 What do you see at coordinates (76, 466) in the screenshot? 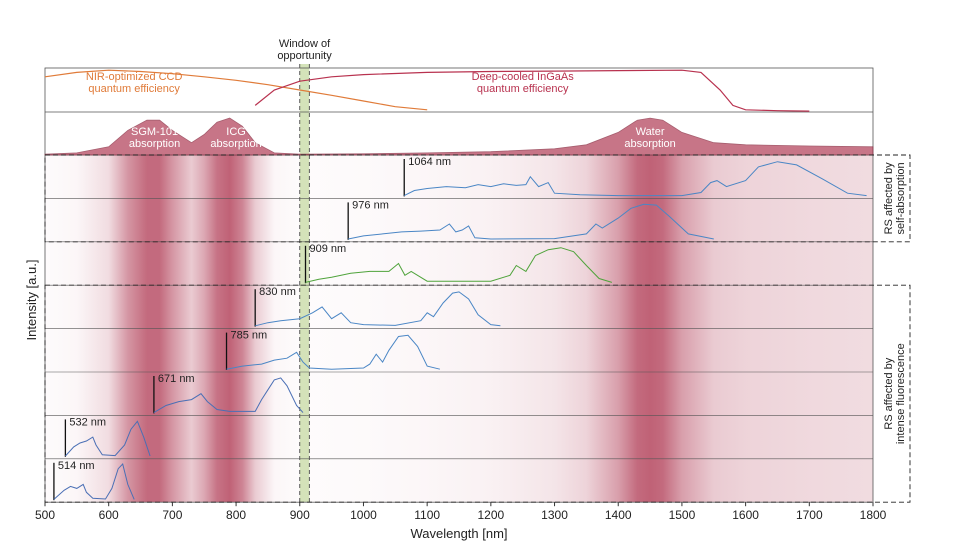
I see `laser-label: 514 nm` at bounding box center [76, 466].